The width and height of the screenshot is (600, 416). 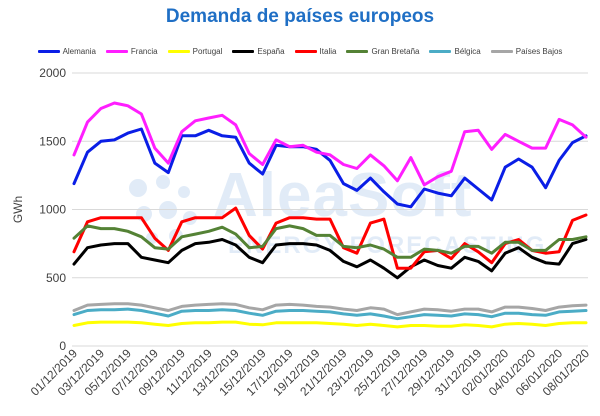 I want to click on series-line-países-bajos, so click(x=330, y=309).